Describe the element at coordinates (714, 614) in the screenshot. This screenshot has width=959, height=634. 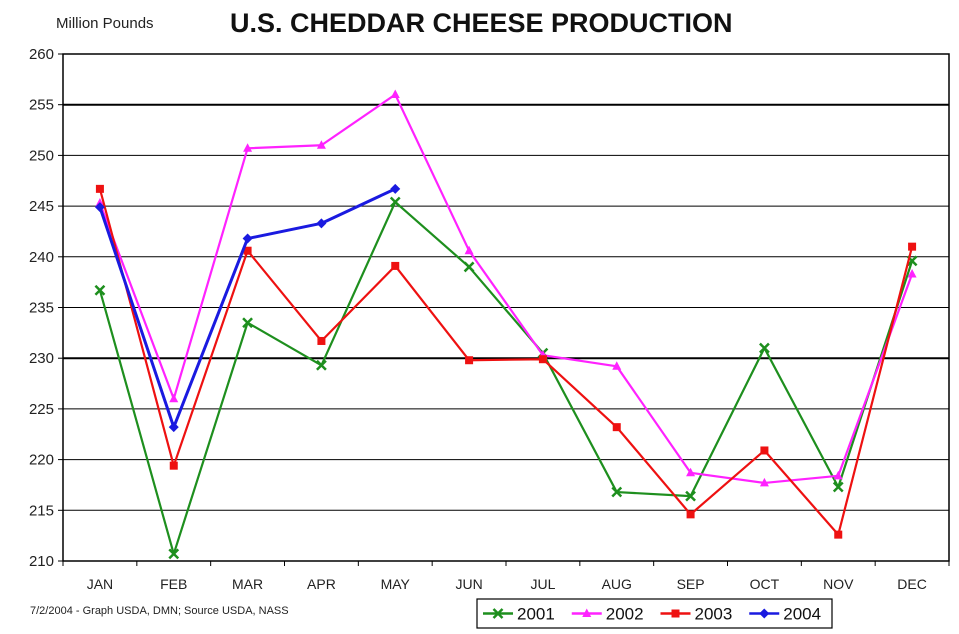
I see `legend-label: 2003` at that location.